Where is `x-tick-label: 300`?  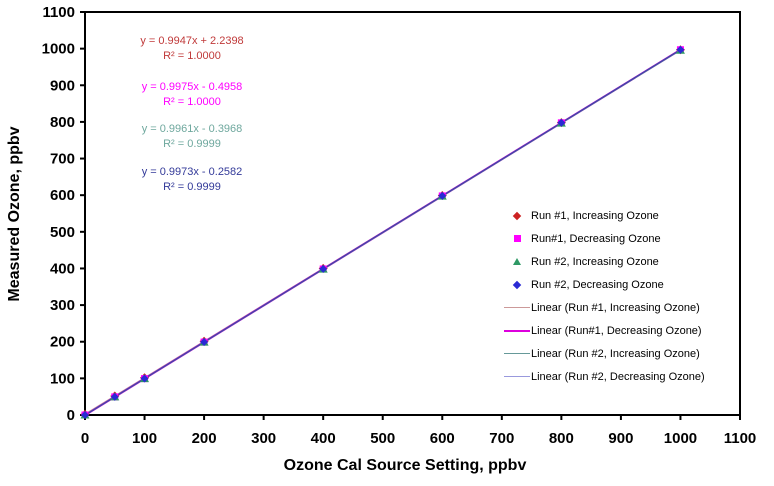
x-tick-label: 300 is located at coordinates (263, 438).